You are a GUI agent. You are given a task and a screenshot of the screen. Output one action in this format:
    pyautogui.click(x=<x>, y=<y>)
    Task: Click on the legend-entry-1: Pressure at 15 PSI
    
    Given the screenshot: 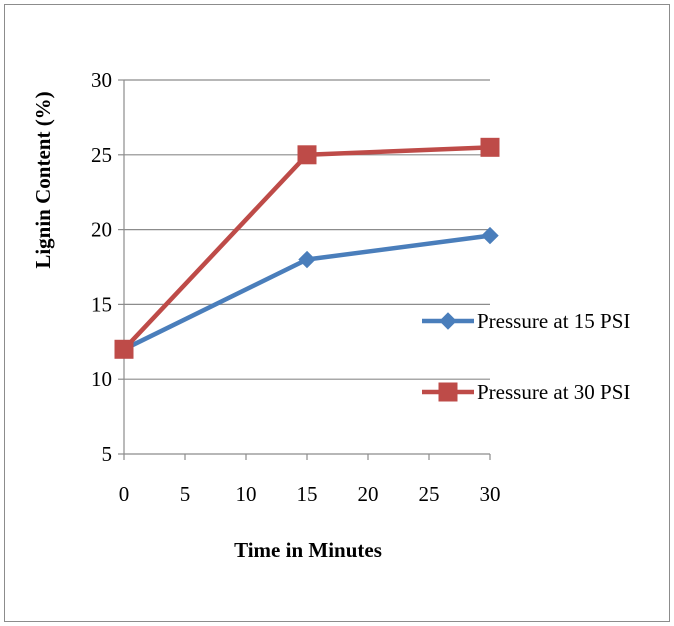 What is the action you would take?
    pyautogui.click(x=526, y=321)
    